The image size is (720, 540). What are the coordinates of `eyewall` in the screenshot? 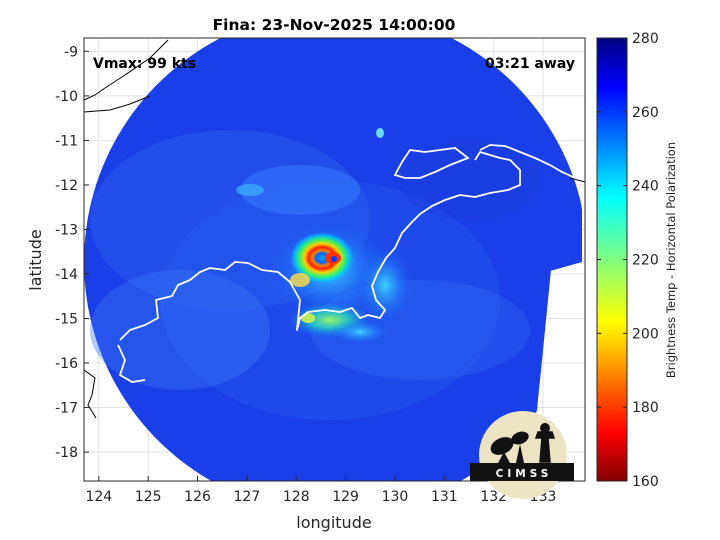 It's located at (322, 258).